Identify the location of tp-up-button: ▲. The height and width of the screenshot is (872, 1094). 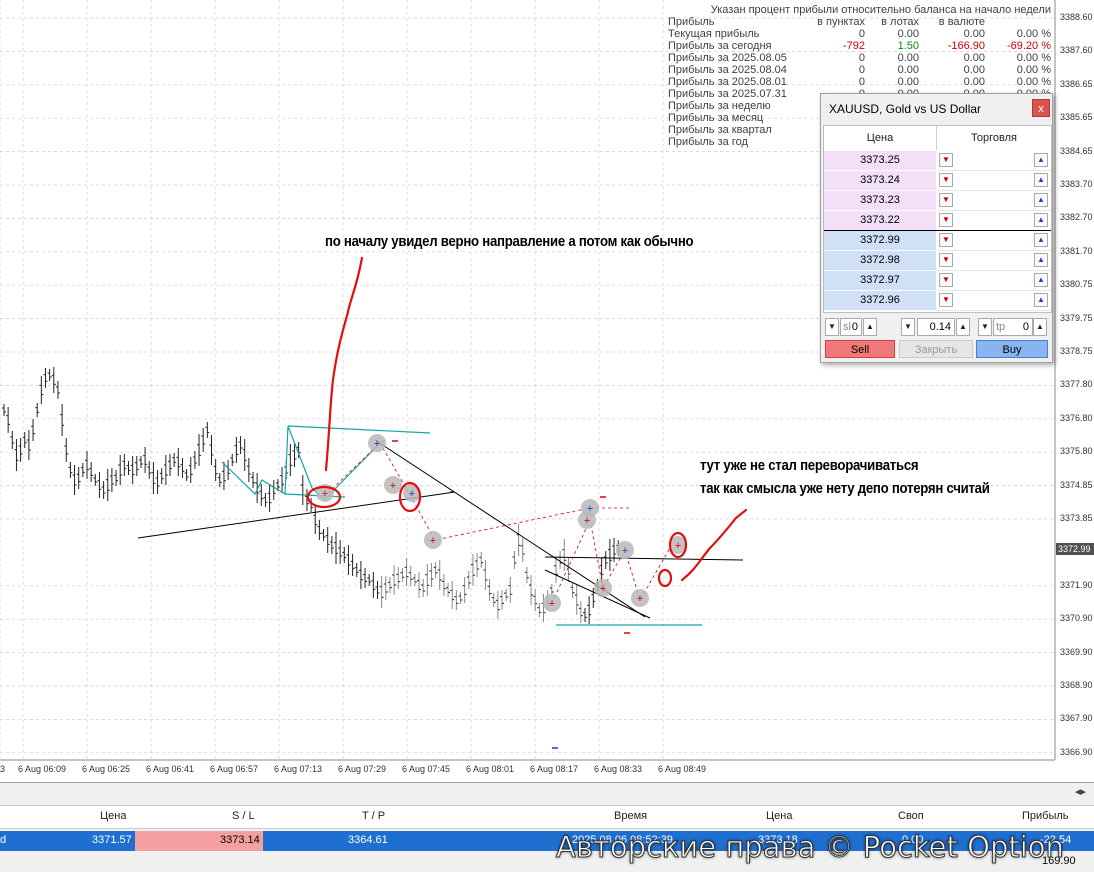
(1040, 327).